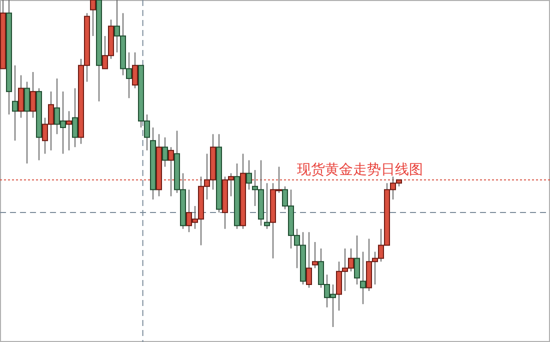 The image size is (550, 342). What do you see at coordinates (360, 170) in the screenshot?
I see `text: 现货黄金走势日线图` at bounding box center [360, 170].